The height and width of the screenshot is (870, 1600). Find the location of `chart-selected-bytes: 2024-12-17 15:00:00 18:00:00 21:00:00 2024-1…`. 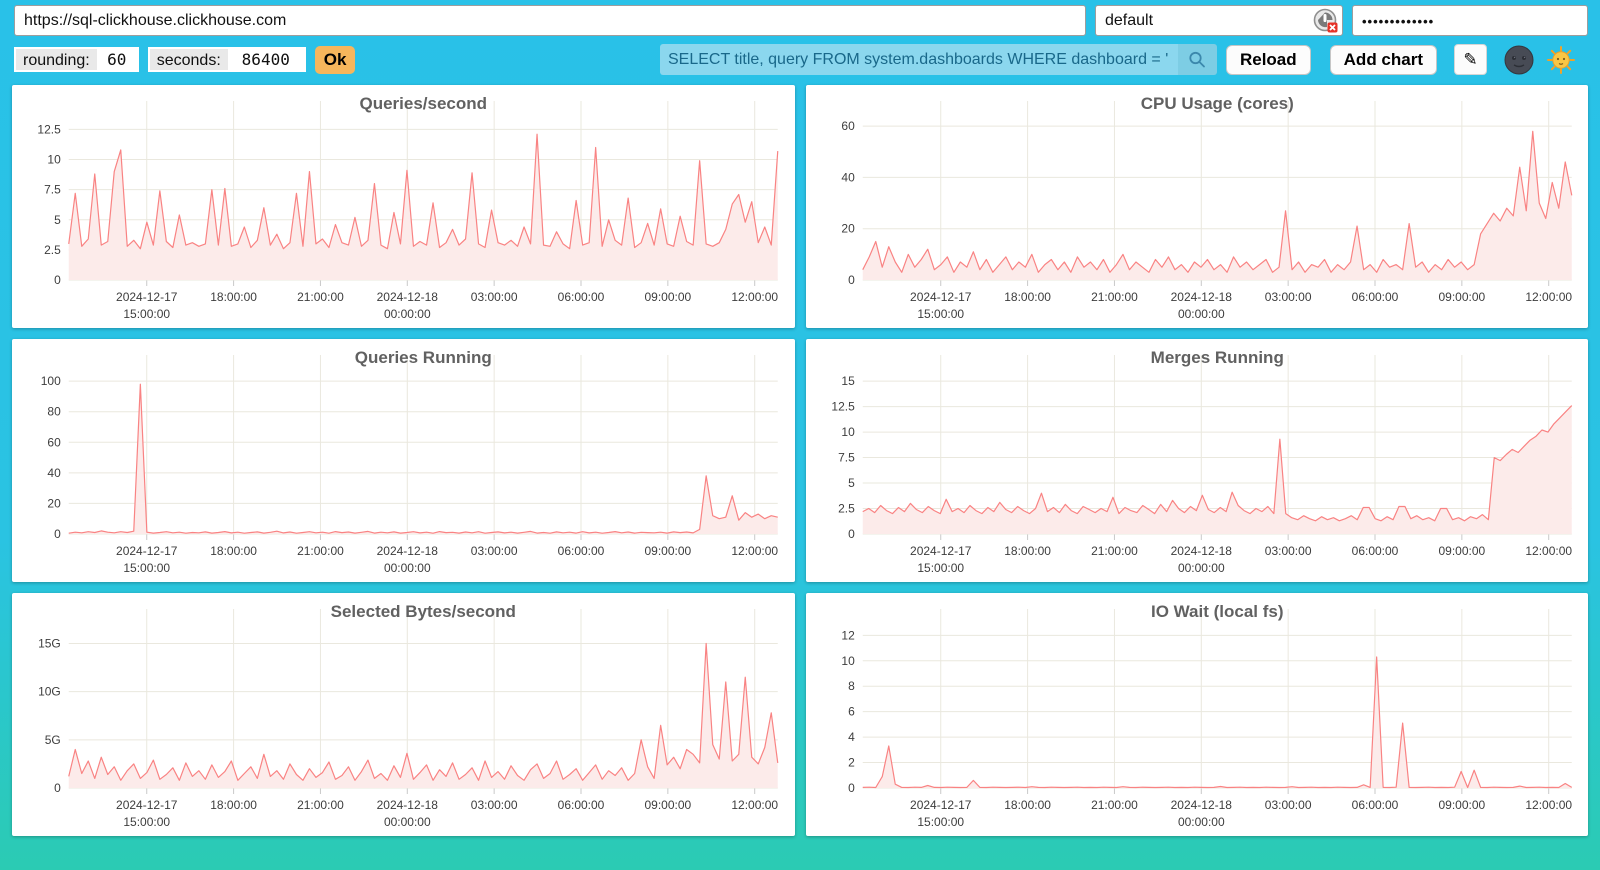

chart-selected-bytes: 2024-12-17 15:00:00 18:00:00 21:00:00 2024-1… is located at coordinates (403, 714).